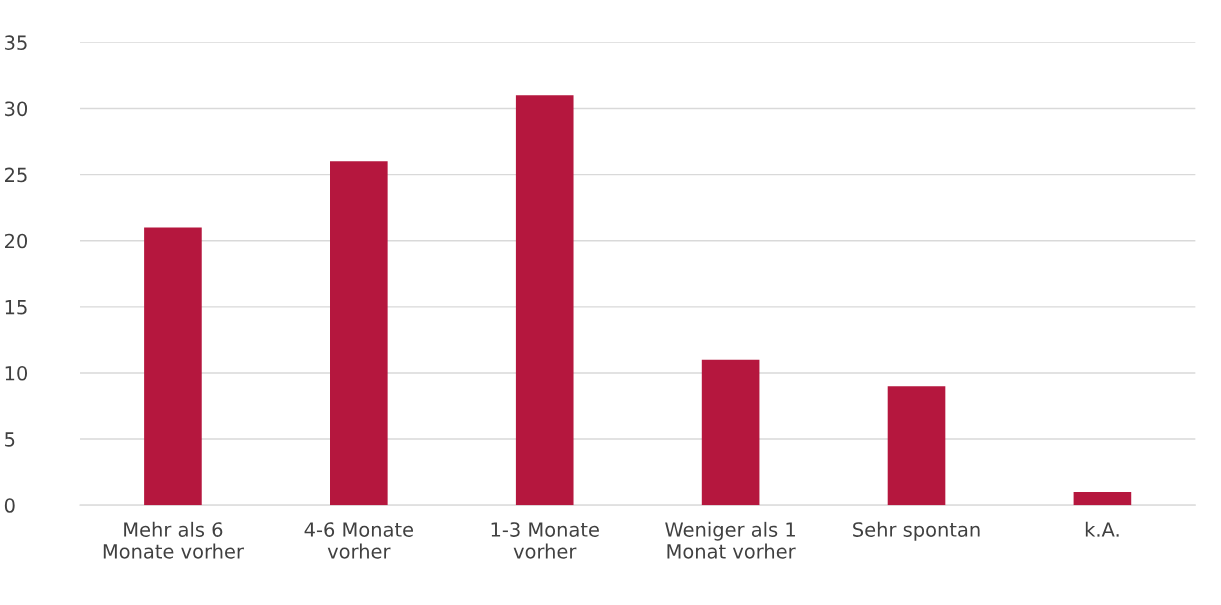  I want to click on x-tick-label: Mehr als 6 Monate vorher, so click(173, 540).